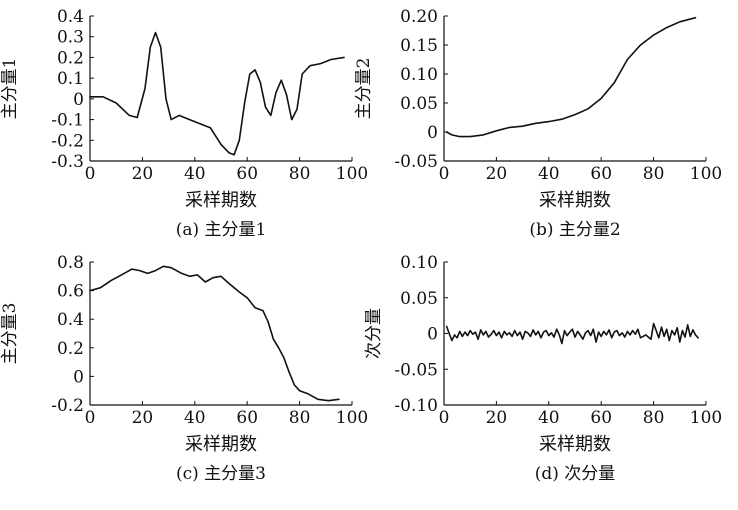 This screenshot has width=738, height=510. Describe the element at coordinates (10, 89) in the screenshot. I see `y-axis-title: 主分量1` at that location.